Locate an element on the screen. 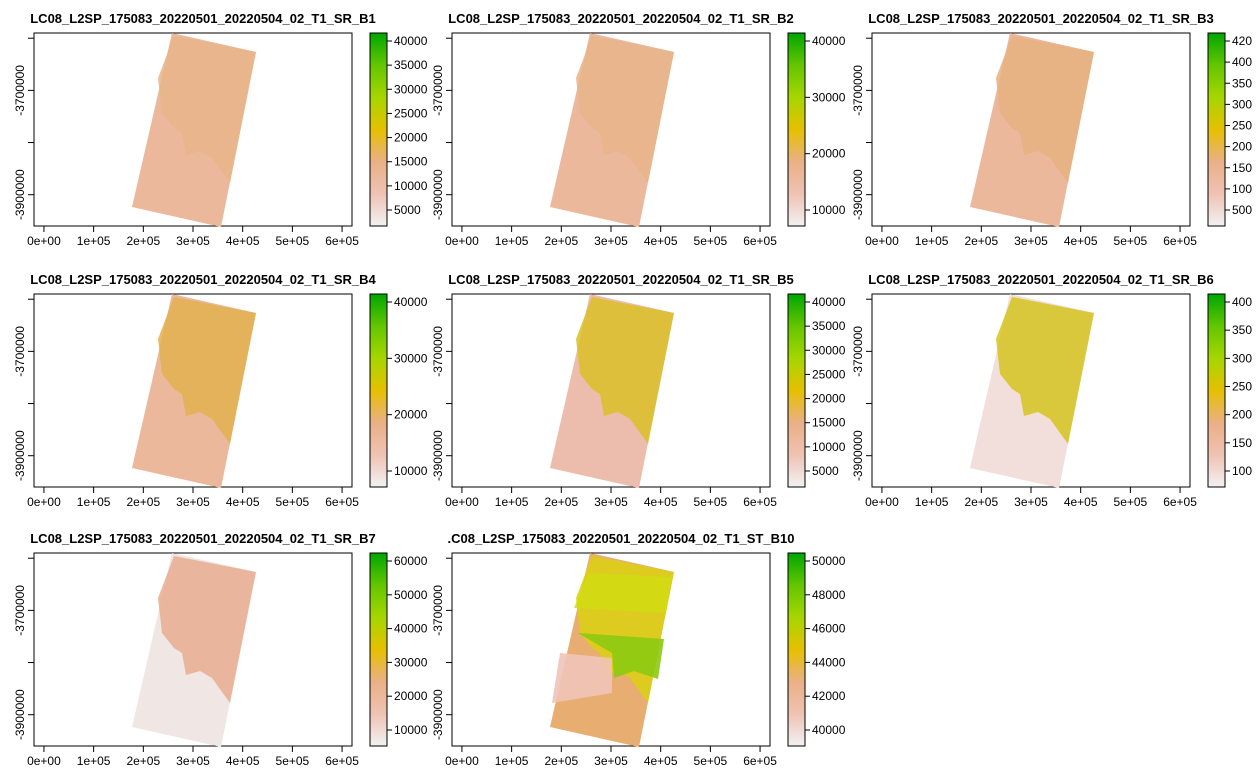 This screenshot has height=778, width=1259. cool-ocean-patch is located at coordinates (582, 678).